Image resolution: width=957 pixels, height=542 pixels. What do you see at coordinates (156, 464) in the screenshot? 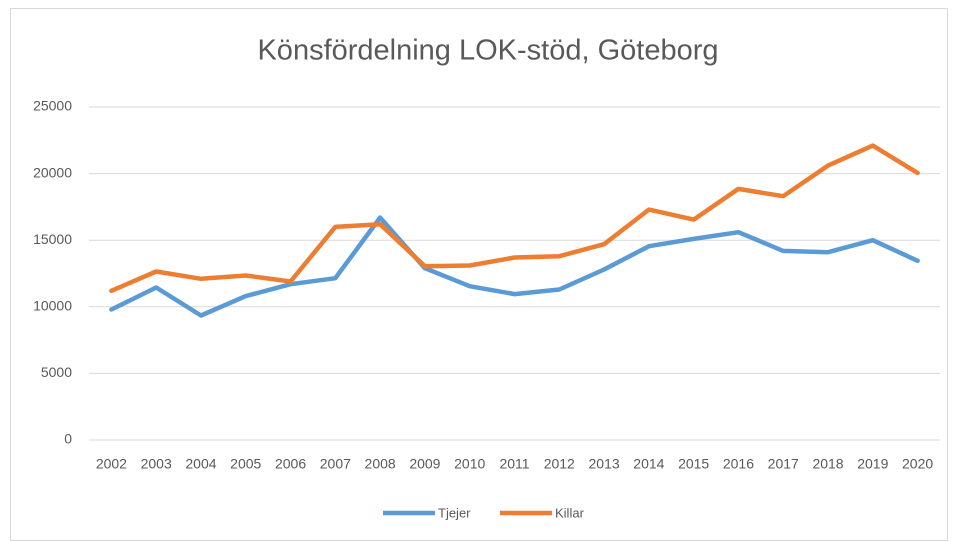
I see `x-tick-label: 2003` at bounding box center [156, 464].